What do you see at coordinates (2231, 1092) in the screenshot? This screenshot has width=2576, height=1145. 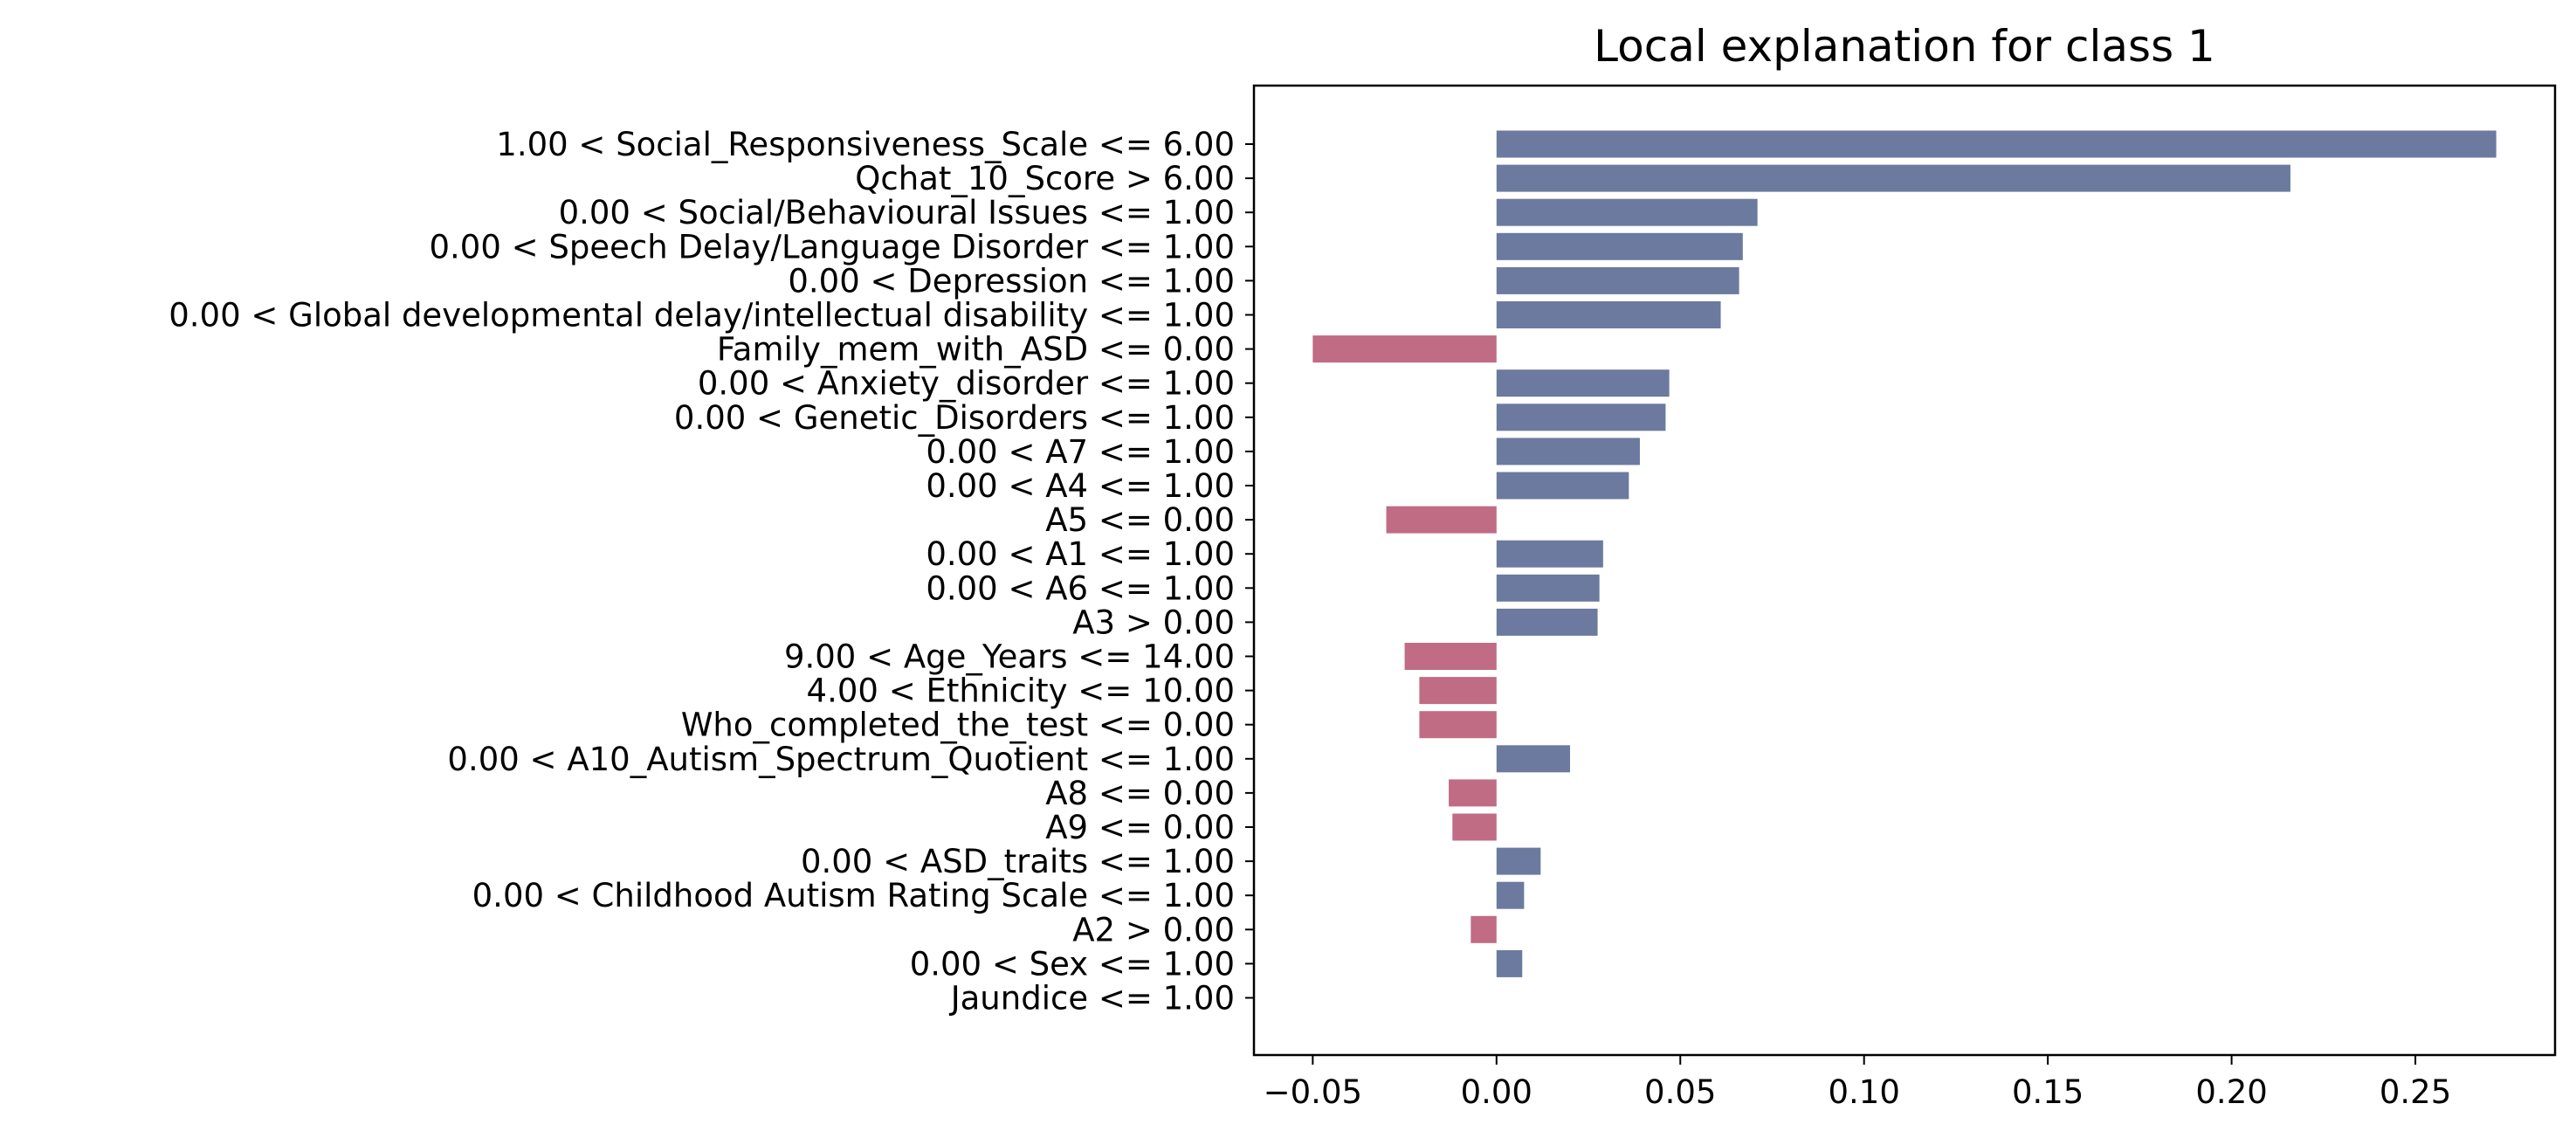 I see `x-tick-label-5: 0.20` at bounding box center [2231, 1092].